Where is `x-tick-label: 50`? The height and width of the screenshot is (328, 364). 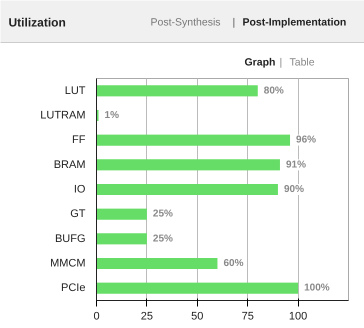 x-tick-label: 50 is located at coordinates (197, 316).